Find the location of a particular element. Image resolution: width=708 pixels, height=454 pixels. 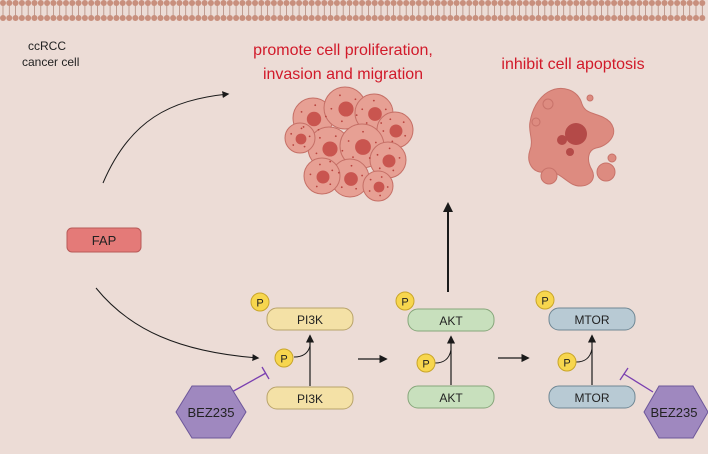

apoptotic-cell is located at coordinates (572, 137).